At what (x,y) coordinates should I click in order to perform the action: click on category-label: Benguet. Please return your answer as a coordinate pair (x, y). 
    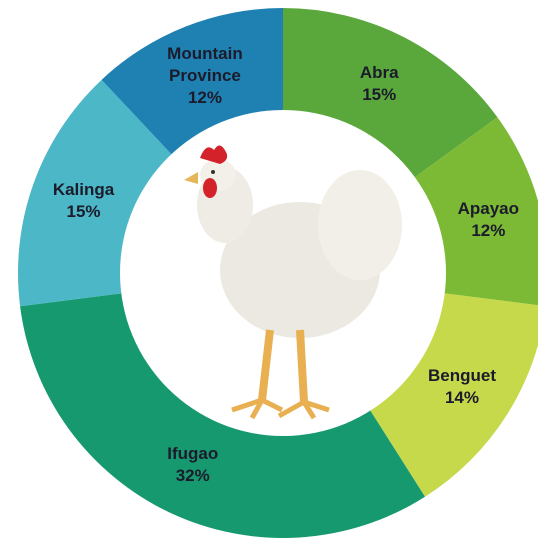
    Looking at the image, I should click on (461, 375).